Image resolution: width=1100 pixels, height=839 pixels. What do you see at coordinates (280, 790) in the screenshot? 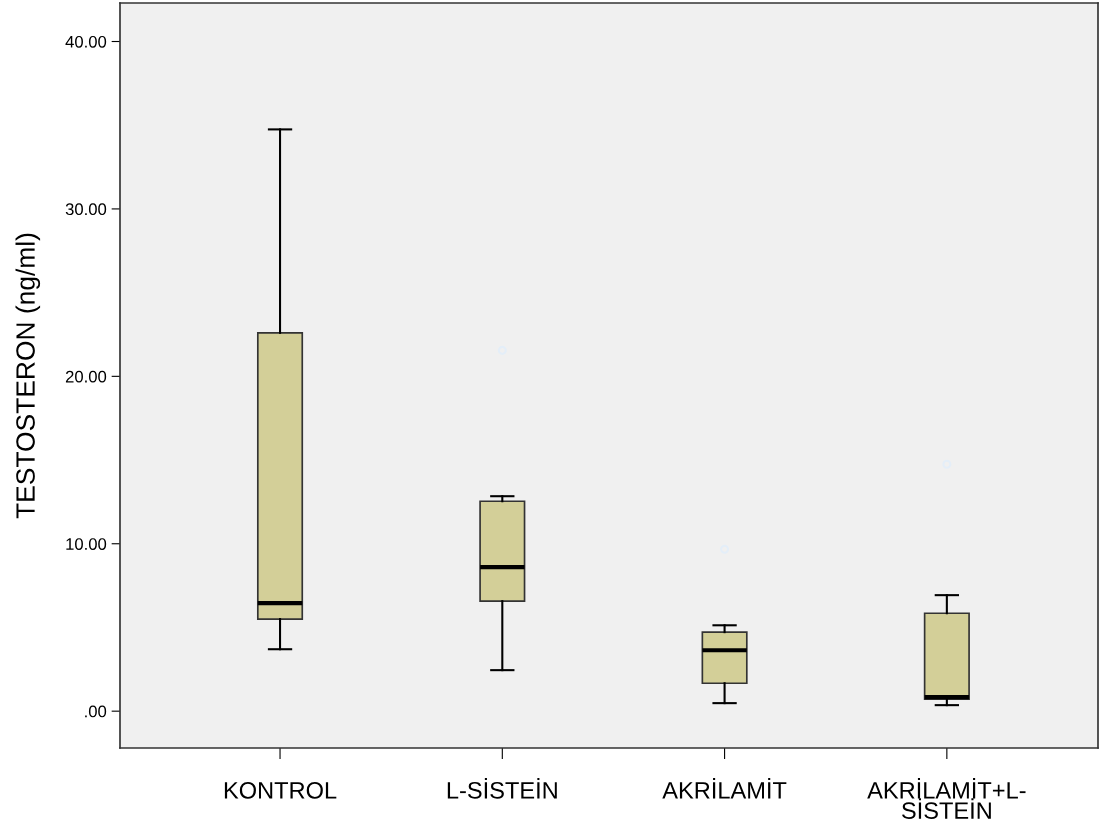
I see `x-tick-label: KONTROL` at bounding box center [280, 790].